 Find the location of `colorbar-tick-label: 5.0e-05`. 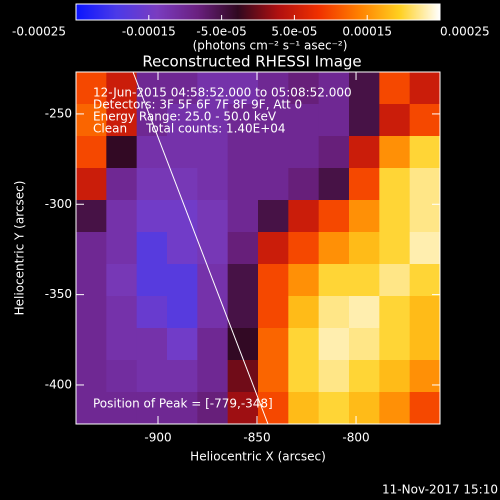

colorbar-tick-label: 5.0e-05 is located at coordinates (294, 32).